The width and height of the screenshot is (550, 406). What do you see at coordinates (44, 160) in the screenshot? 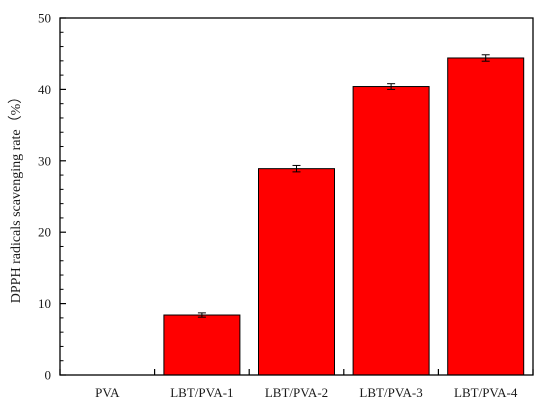
I see `y-tick-label: 30` at bounding box center [44, 160].